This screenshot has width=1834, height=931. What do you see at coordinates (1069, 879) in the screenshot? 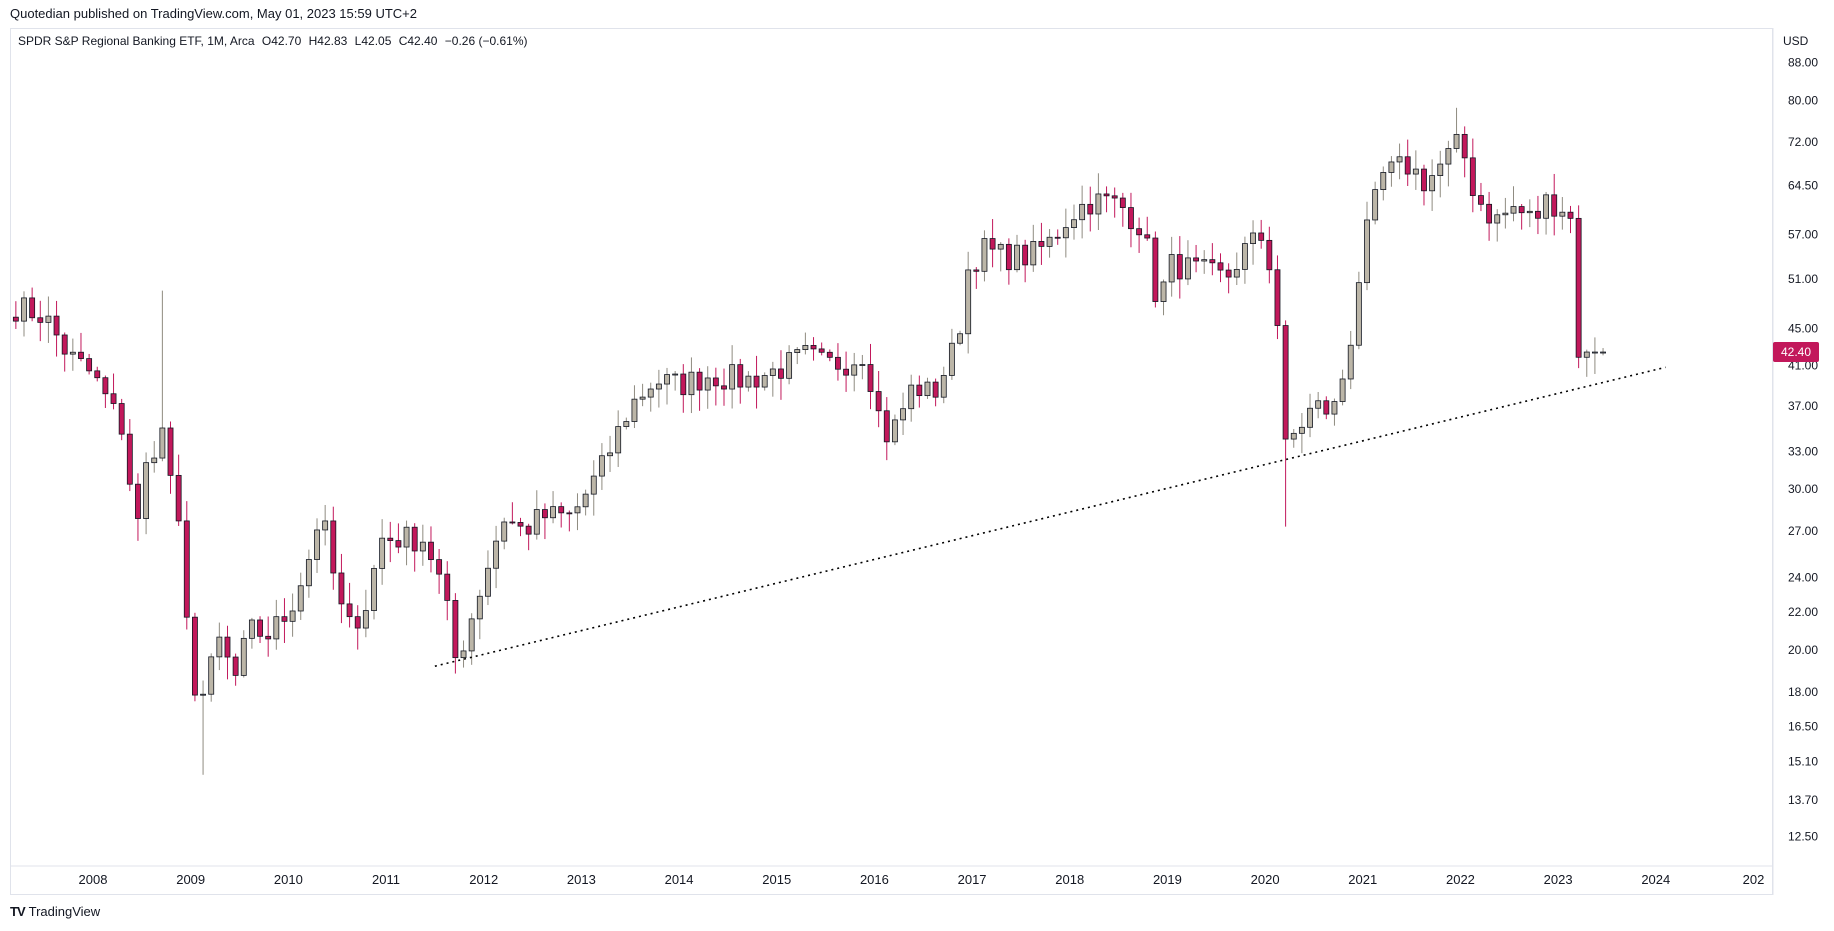
I see `time-tick-label: 2018` at bounding box center [1069, 879].